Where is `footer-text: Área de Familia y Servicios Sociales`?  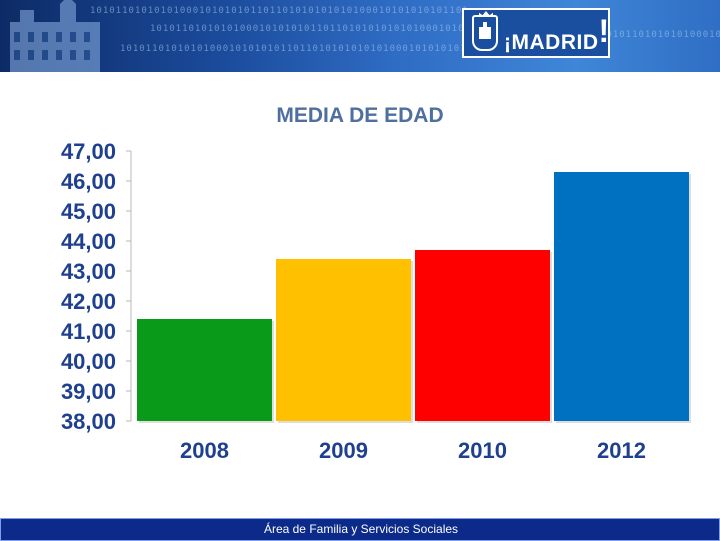
footer-text: Área de Familia y Servicios Sociales is located at coordinates (361, 529).